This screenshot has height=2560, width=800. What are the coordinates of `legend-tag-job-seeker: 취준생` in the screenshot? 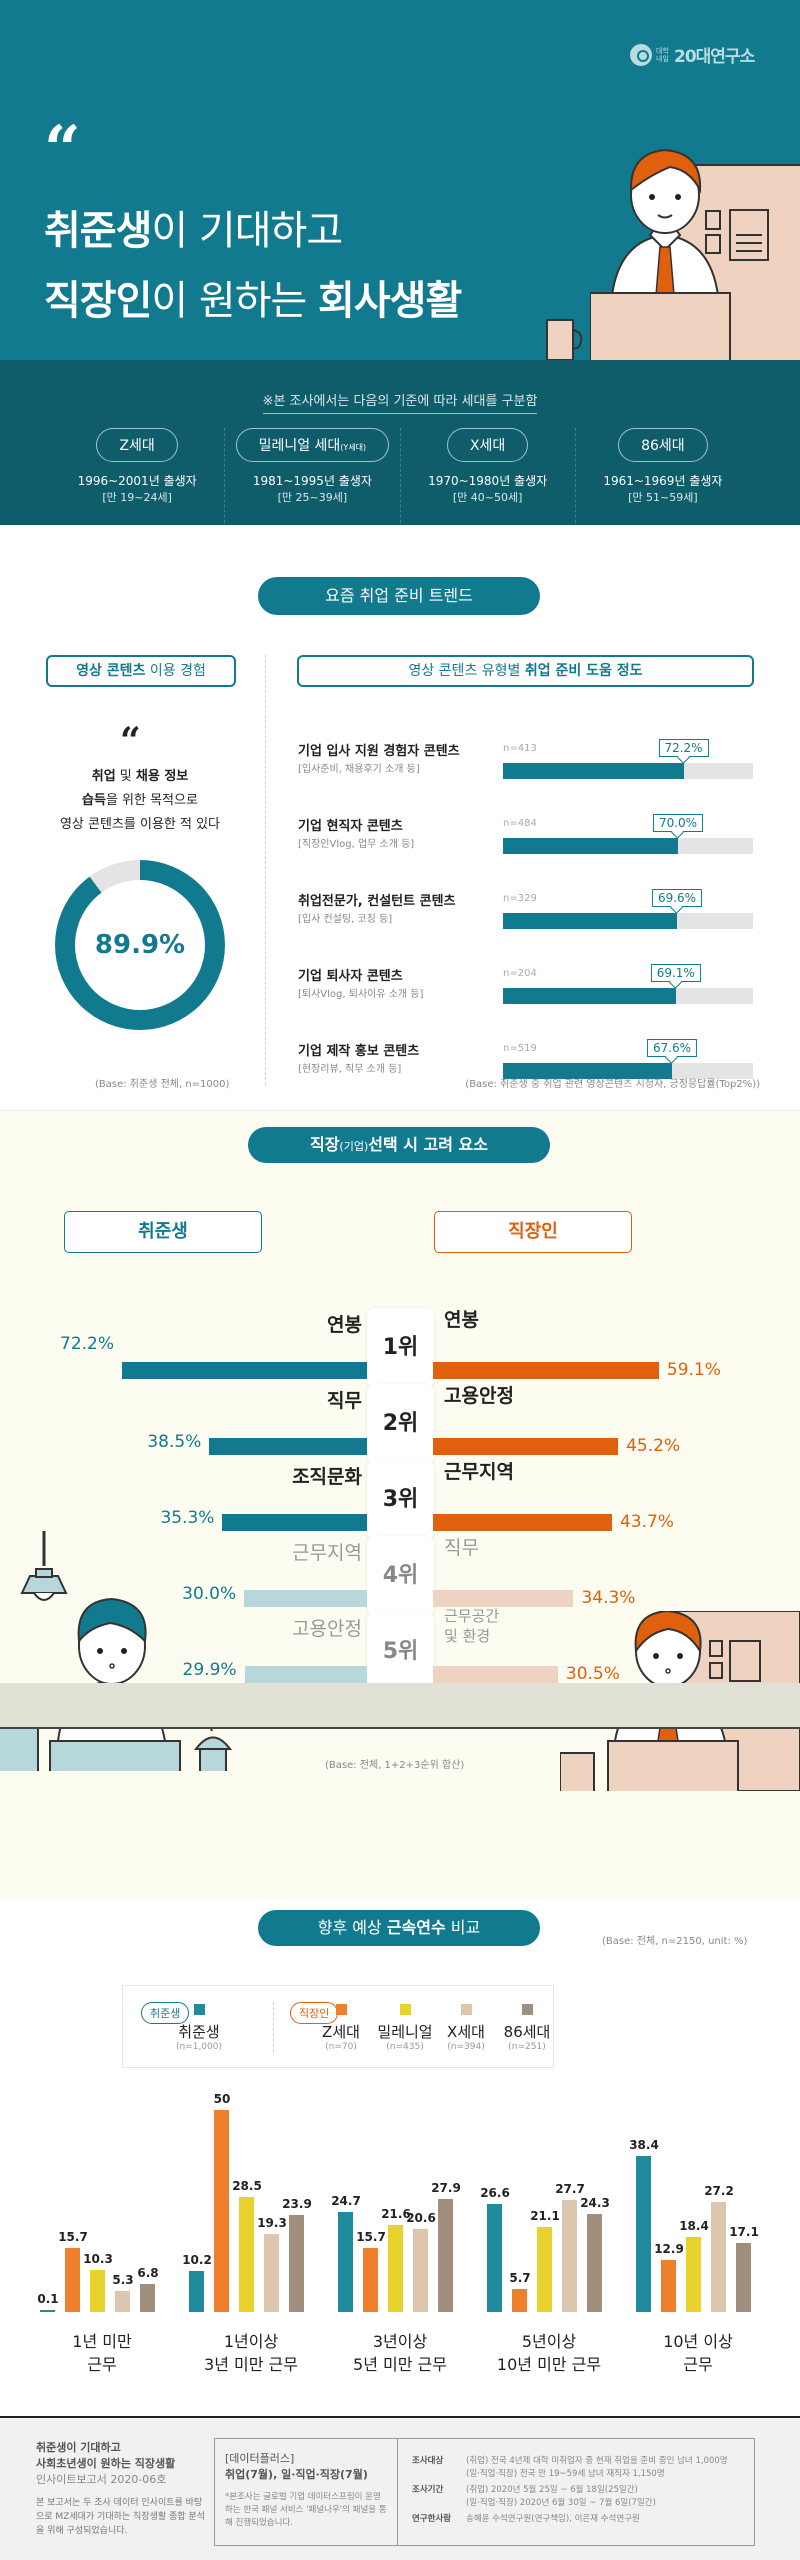 It's located at (165, 2013).